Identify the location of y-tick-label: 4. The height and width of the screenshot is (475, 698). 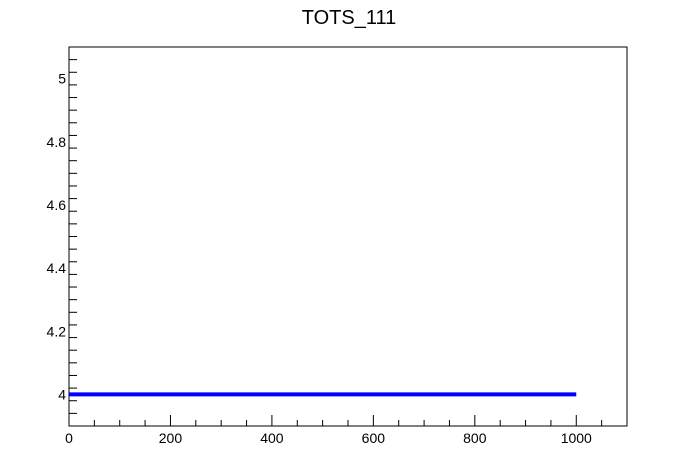
(62, 394).